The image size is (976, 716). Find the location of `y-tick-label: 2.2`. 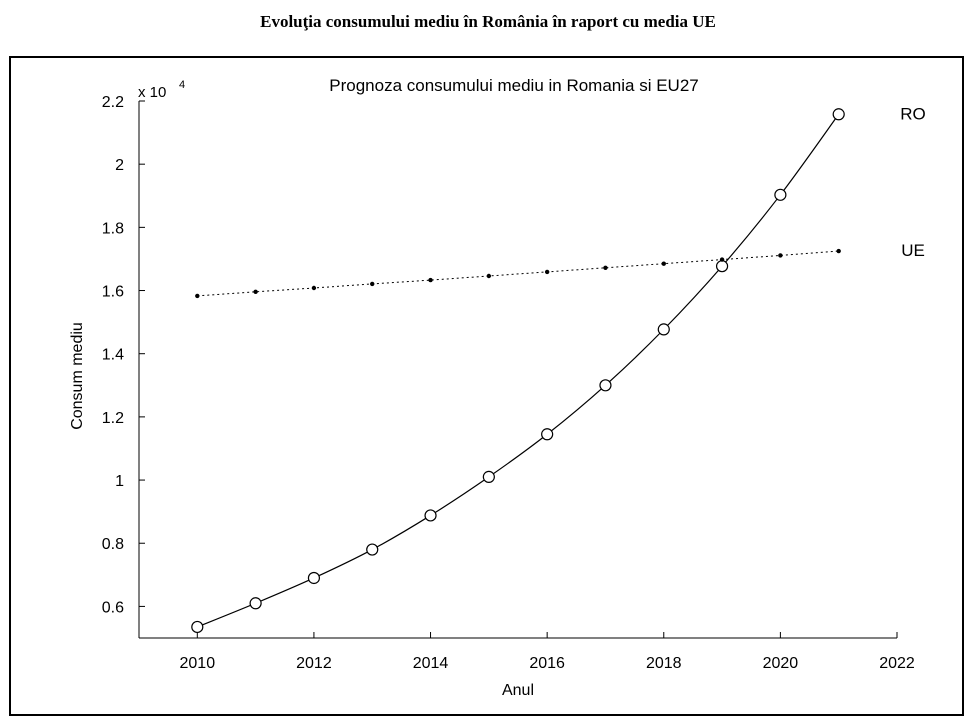

y-tick-label: 2.2 is located at coordinates (113, 102).